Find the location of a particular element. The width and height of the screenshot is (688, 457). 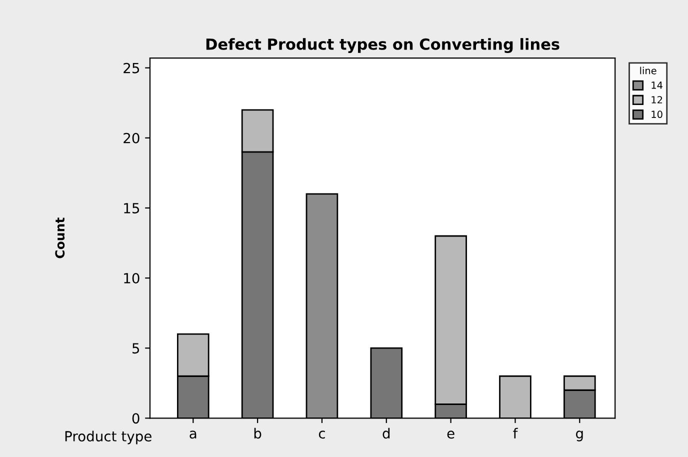

y-tick-label: 15 is located at coordinates (132, 208).